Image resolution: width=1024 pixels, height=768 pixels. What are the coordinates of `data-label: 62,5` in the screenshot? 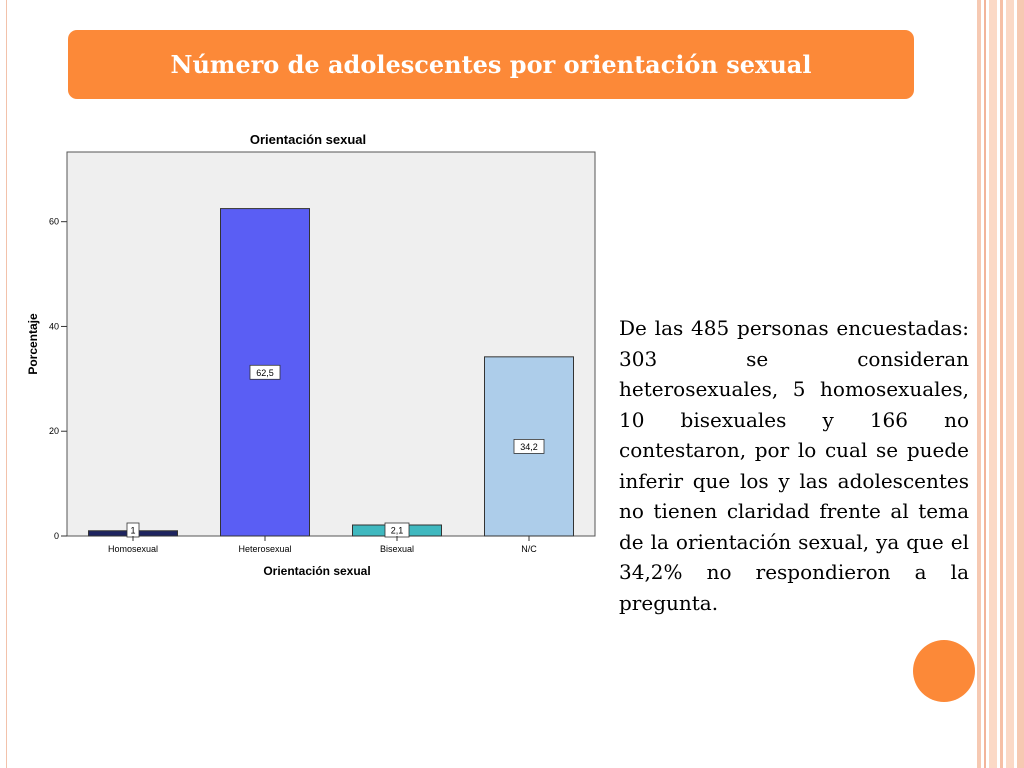 It's located at (265, 373).